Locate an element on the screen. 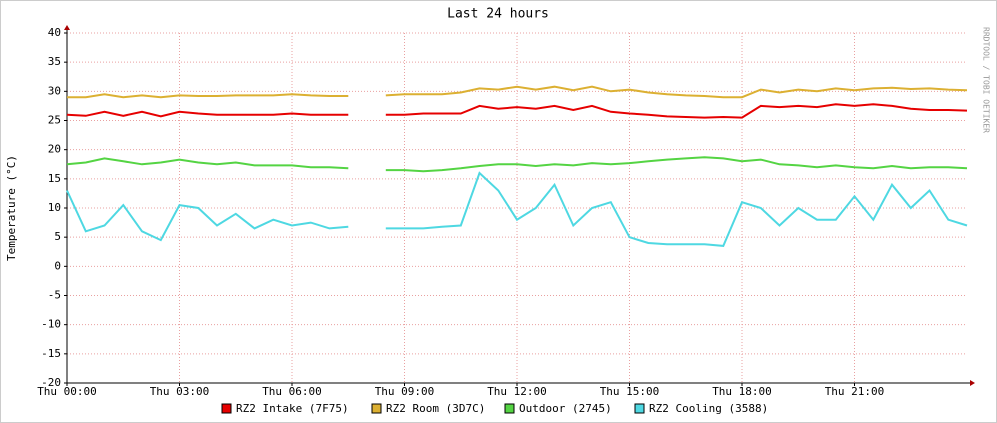 The height and width of the screenshot is (423, 997). x-tick-label: Thu 12:00 is located at coordinates (517, 391).